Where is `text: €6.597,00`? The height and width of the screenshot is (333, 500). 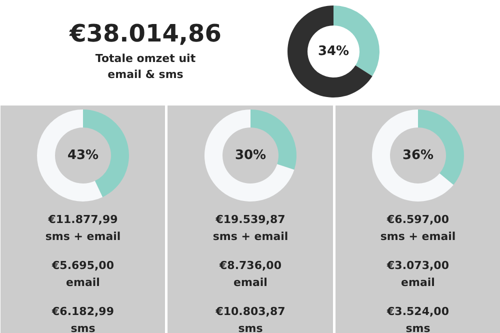
text: €6.597,00 is located at coordinates (418, 219).